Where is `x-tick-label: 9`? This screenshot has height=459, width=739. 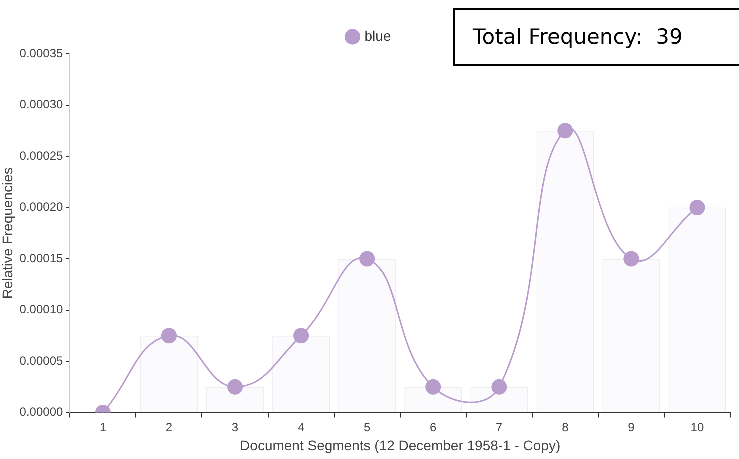
x-tick-label: 9 is located at coordinates (632, 427).